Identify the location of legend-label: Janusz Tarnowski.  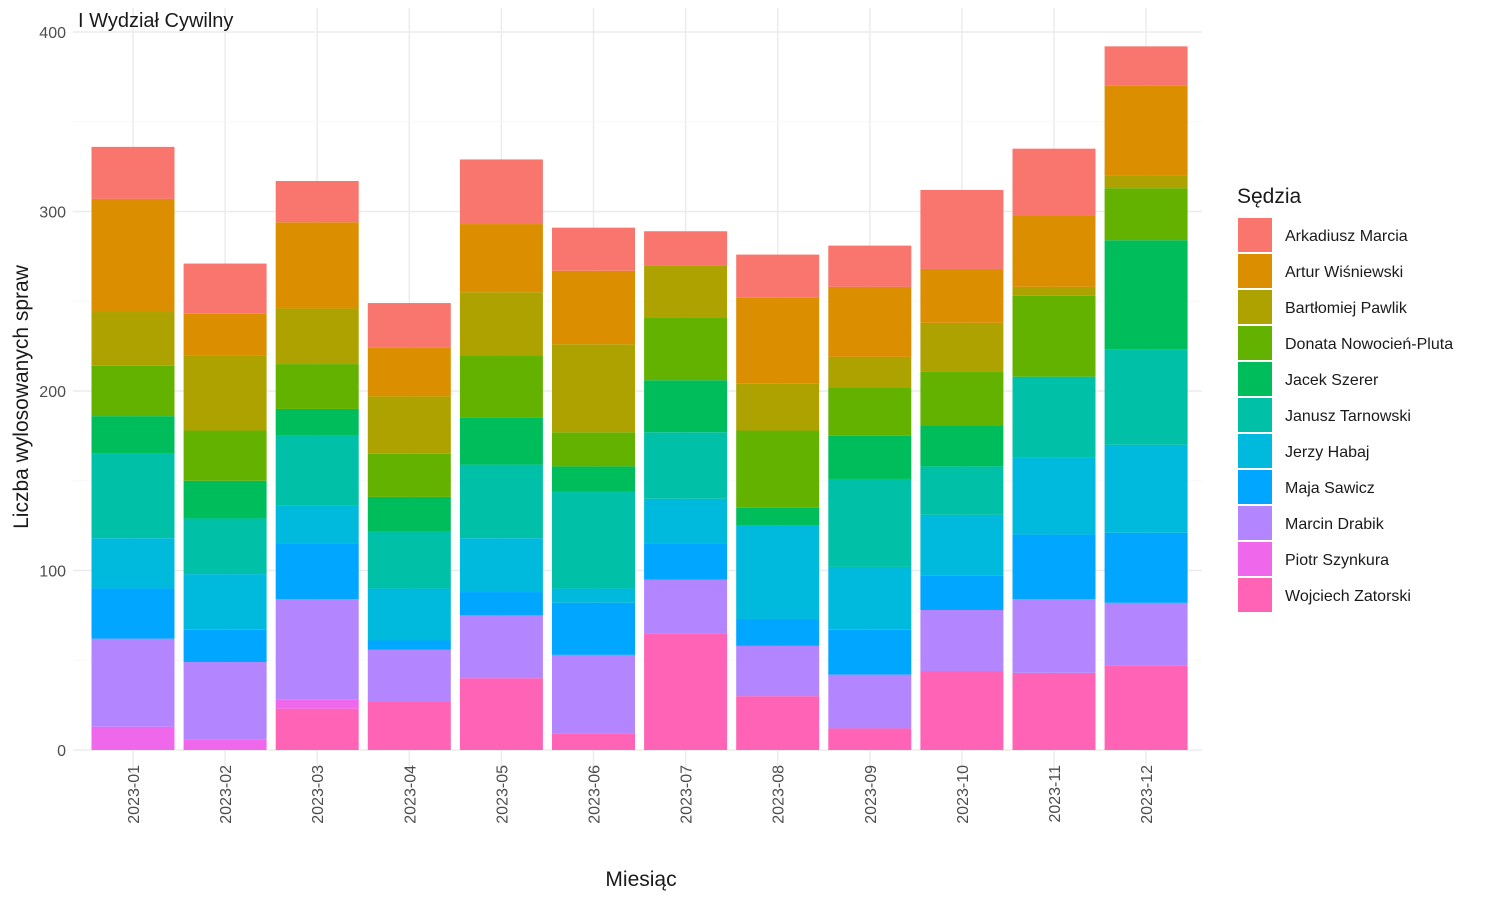
(1348, 416).